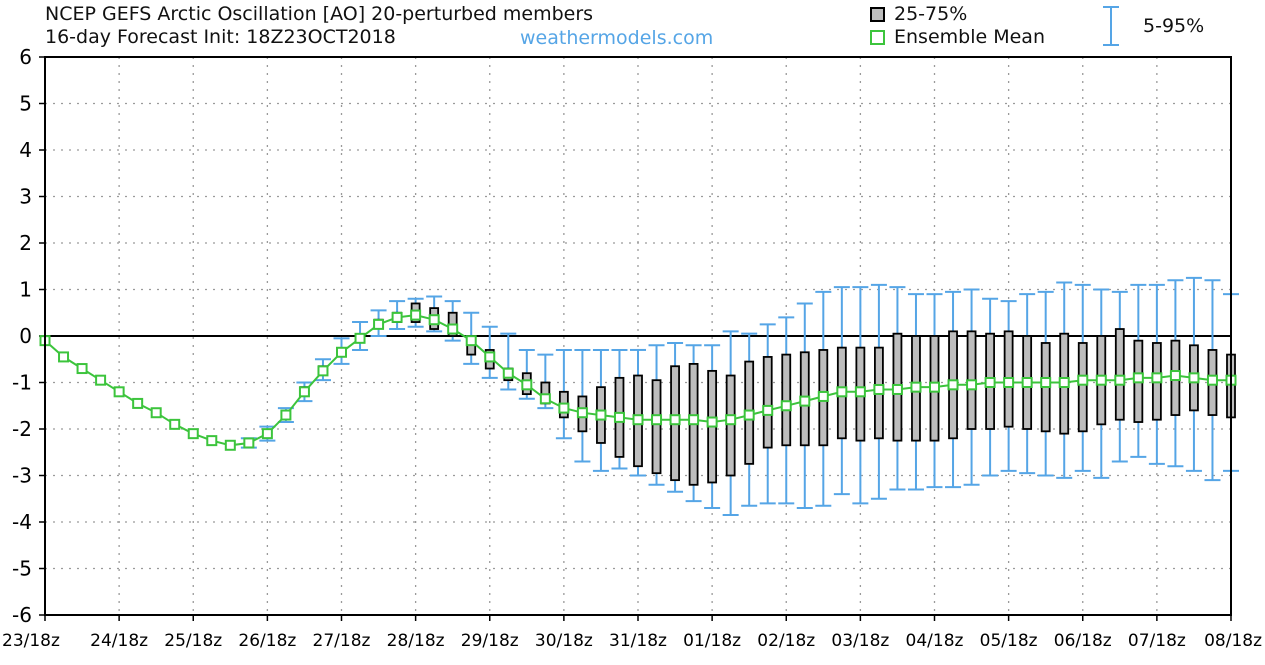 Image resolution: width=1265 pixels, height=665 pixels. Describe the element at coordinates (25, 104) in the screenshot. I see `y-tick-label: 5` at that location.